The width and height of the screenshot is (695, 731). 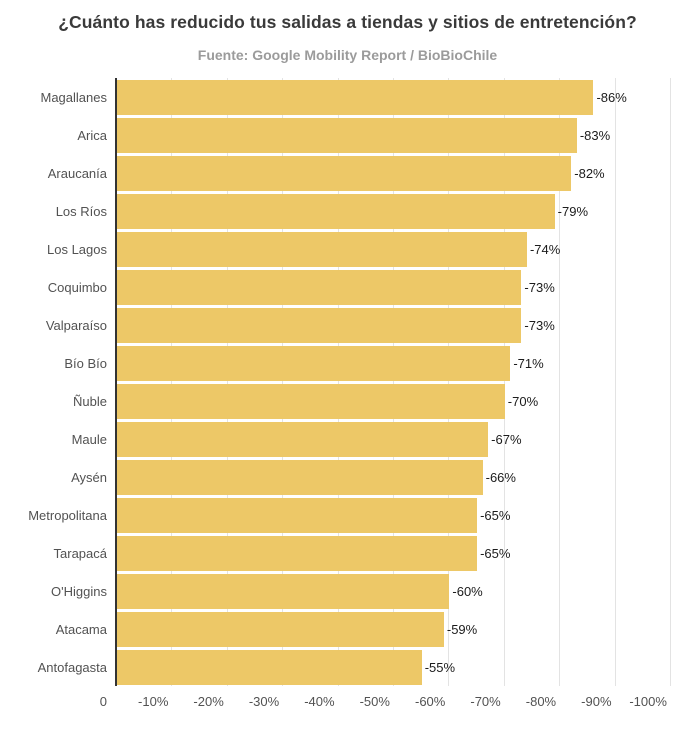 I want to click on value-label: -82%, so click(x=589, y=173).